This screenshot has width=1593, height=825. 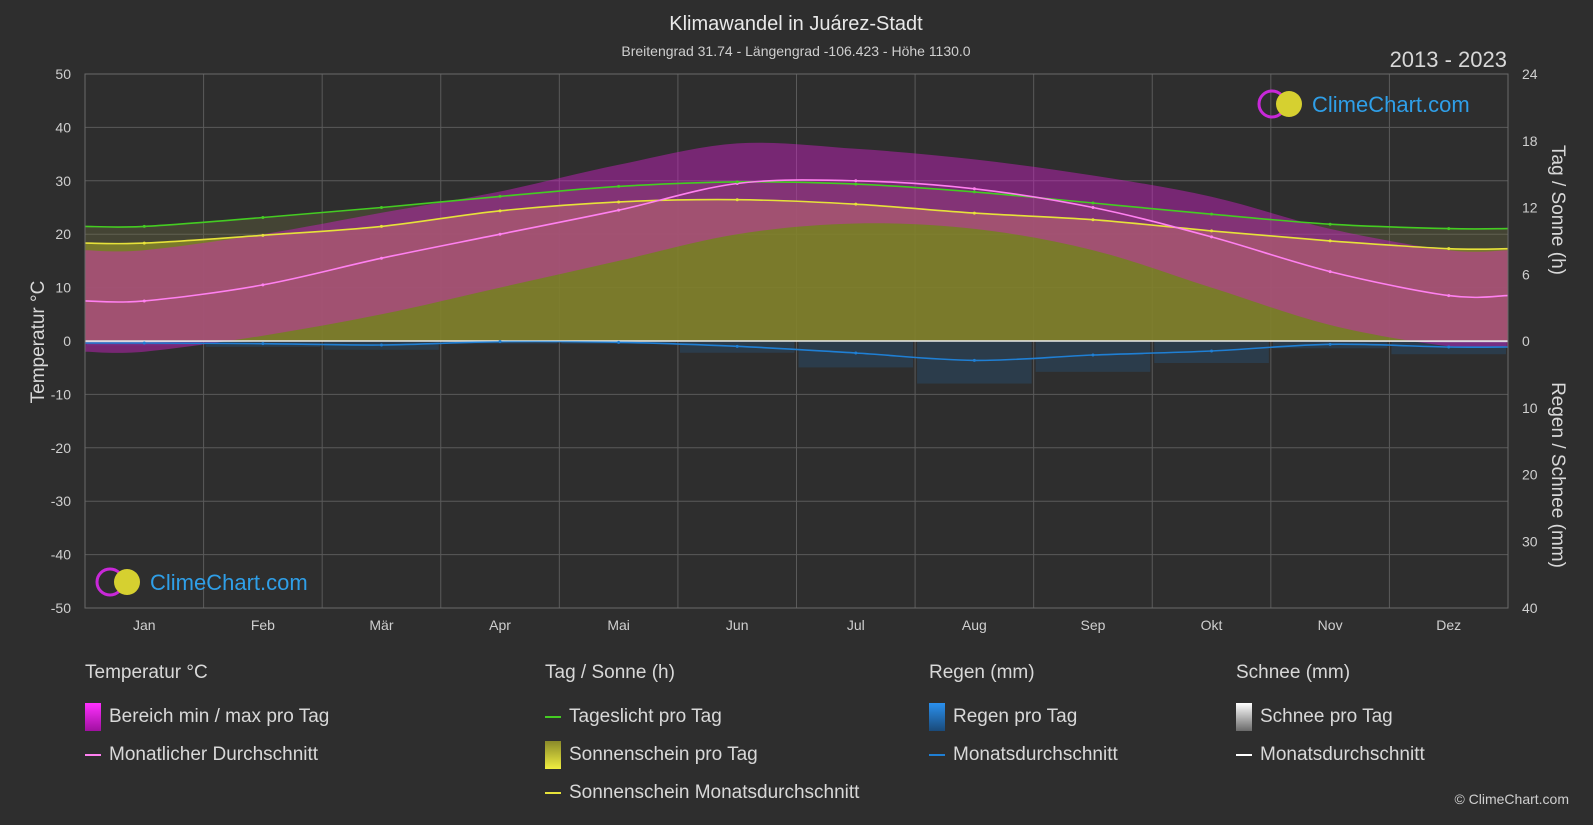 What do you see at coordinates (796, 241) in the screenshot?
I see `temperature-avg-line` at bounding box center [796, 241].